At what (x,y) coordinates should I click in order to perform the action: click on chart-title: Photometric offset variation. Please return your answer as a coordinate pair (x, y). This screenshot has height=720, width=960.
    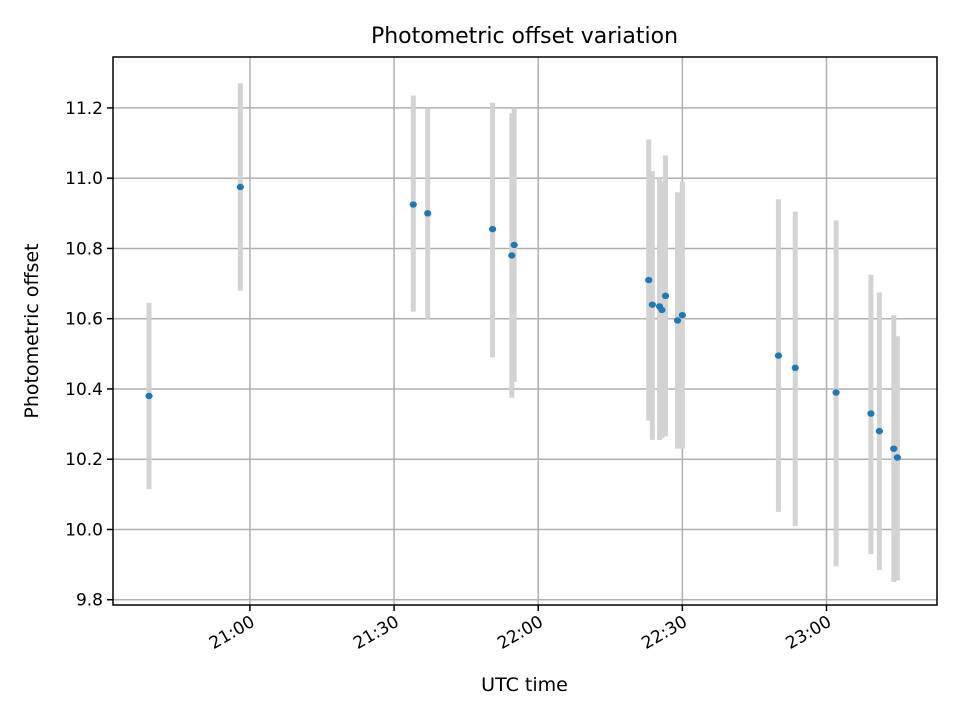
    Looking at the image, I should click on (524, 36).